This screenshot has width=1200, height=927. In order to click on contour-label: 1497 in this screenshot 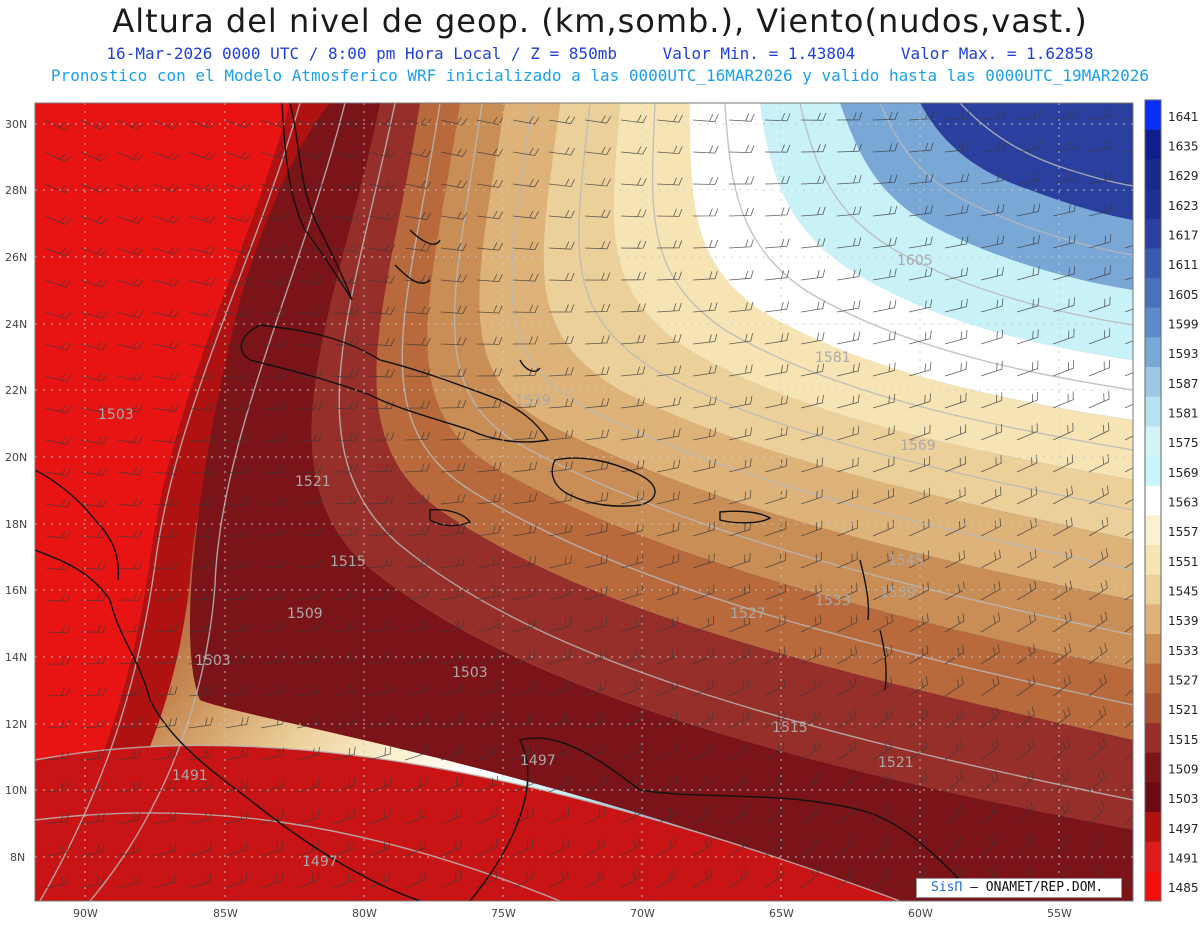, I will do `click(320, 862)`.